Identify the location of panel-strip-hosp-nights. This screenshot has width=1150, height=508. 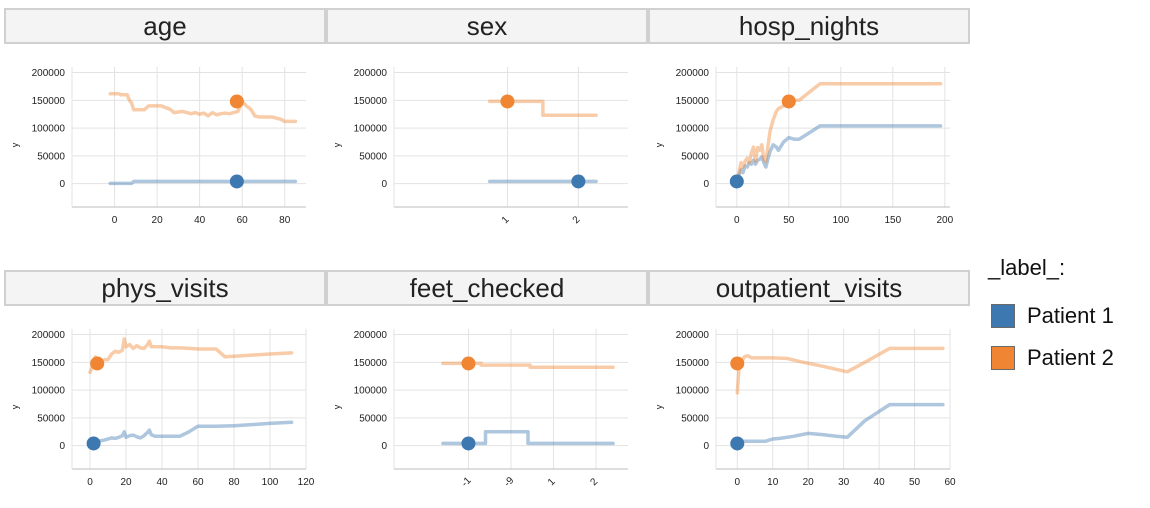
(809, 26).